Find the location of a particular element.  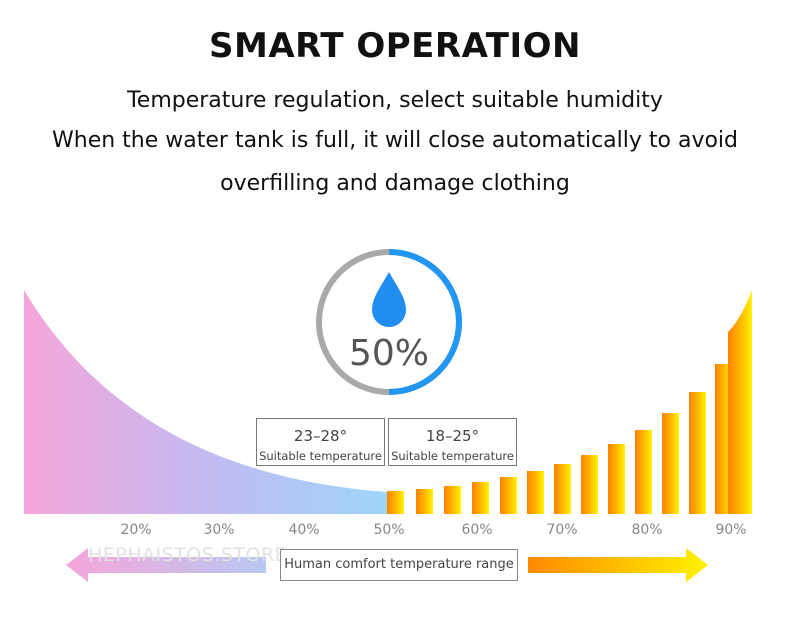

temperature-box-2: 18–25° Suitable temperature is located at coordinates (452, 442).